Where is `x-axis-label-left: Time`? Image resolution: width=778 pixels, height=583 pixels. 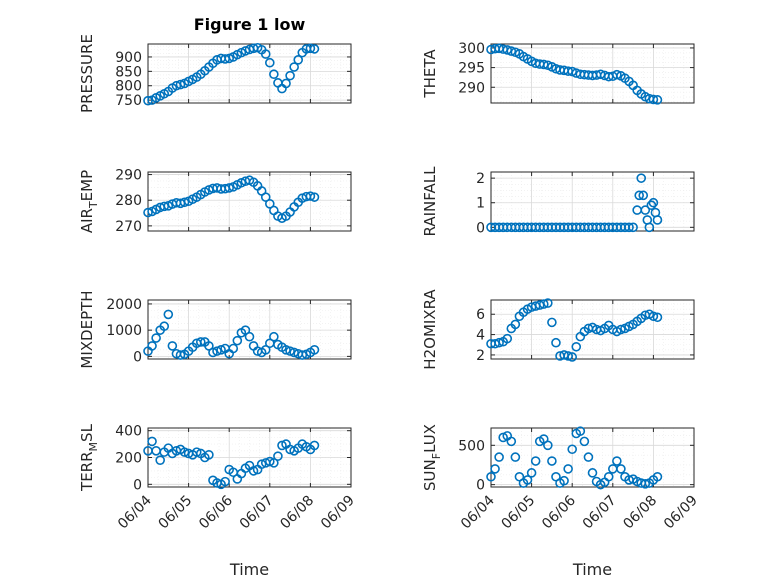 x-axis-label-left: Time is located at coordinates (249, 569).